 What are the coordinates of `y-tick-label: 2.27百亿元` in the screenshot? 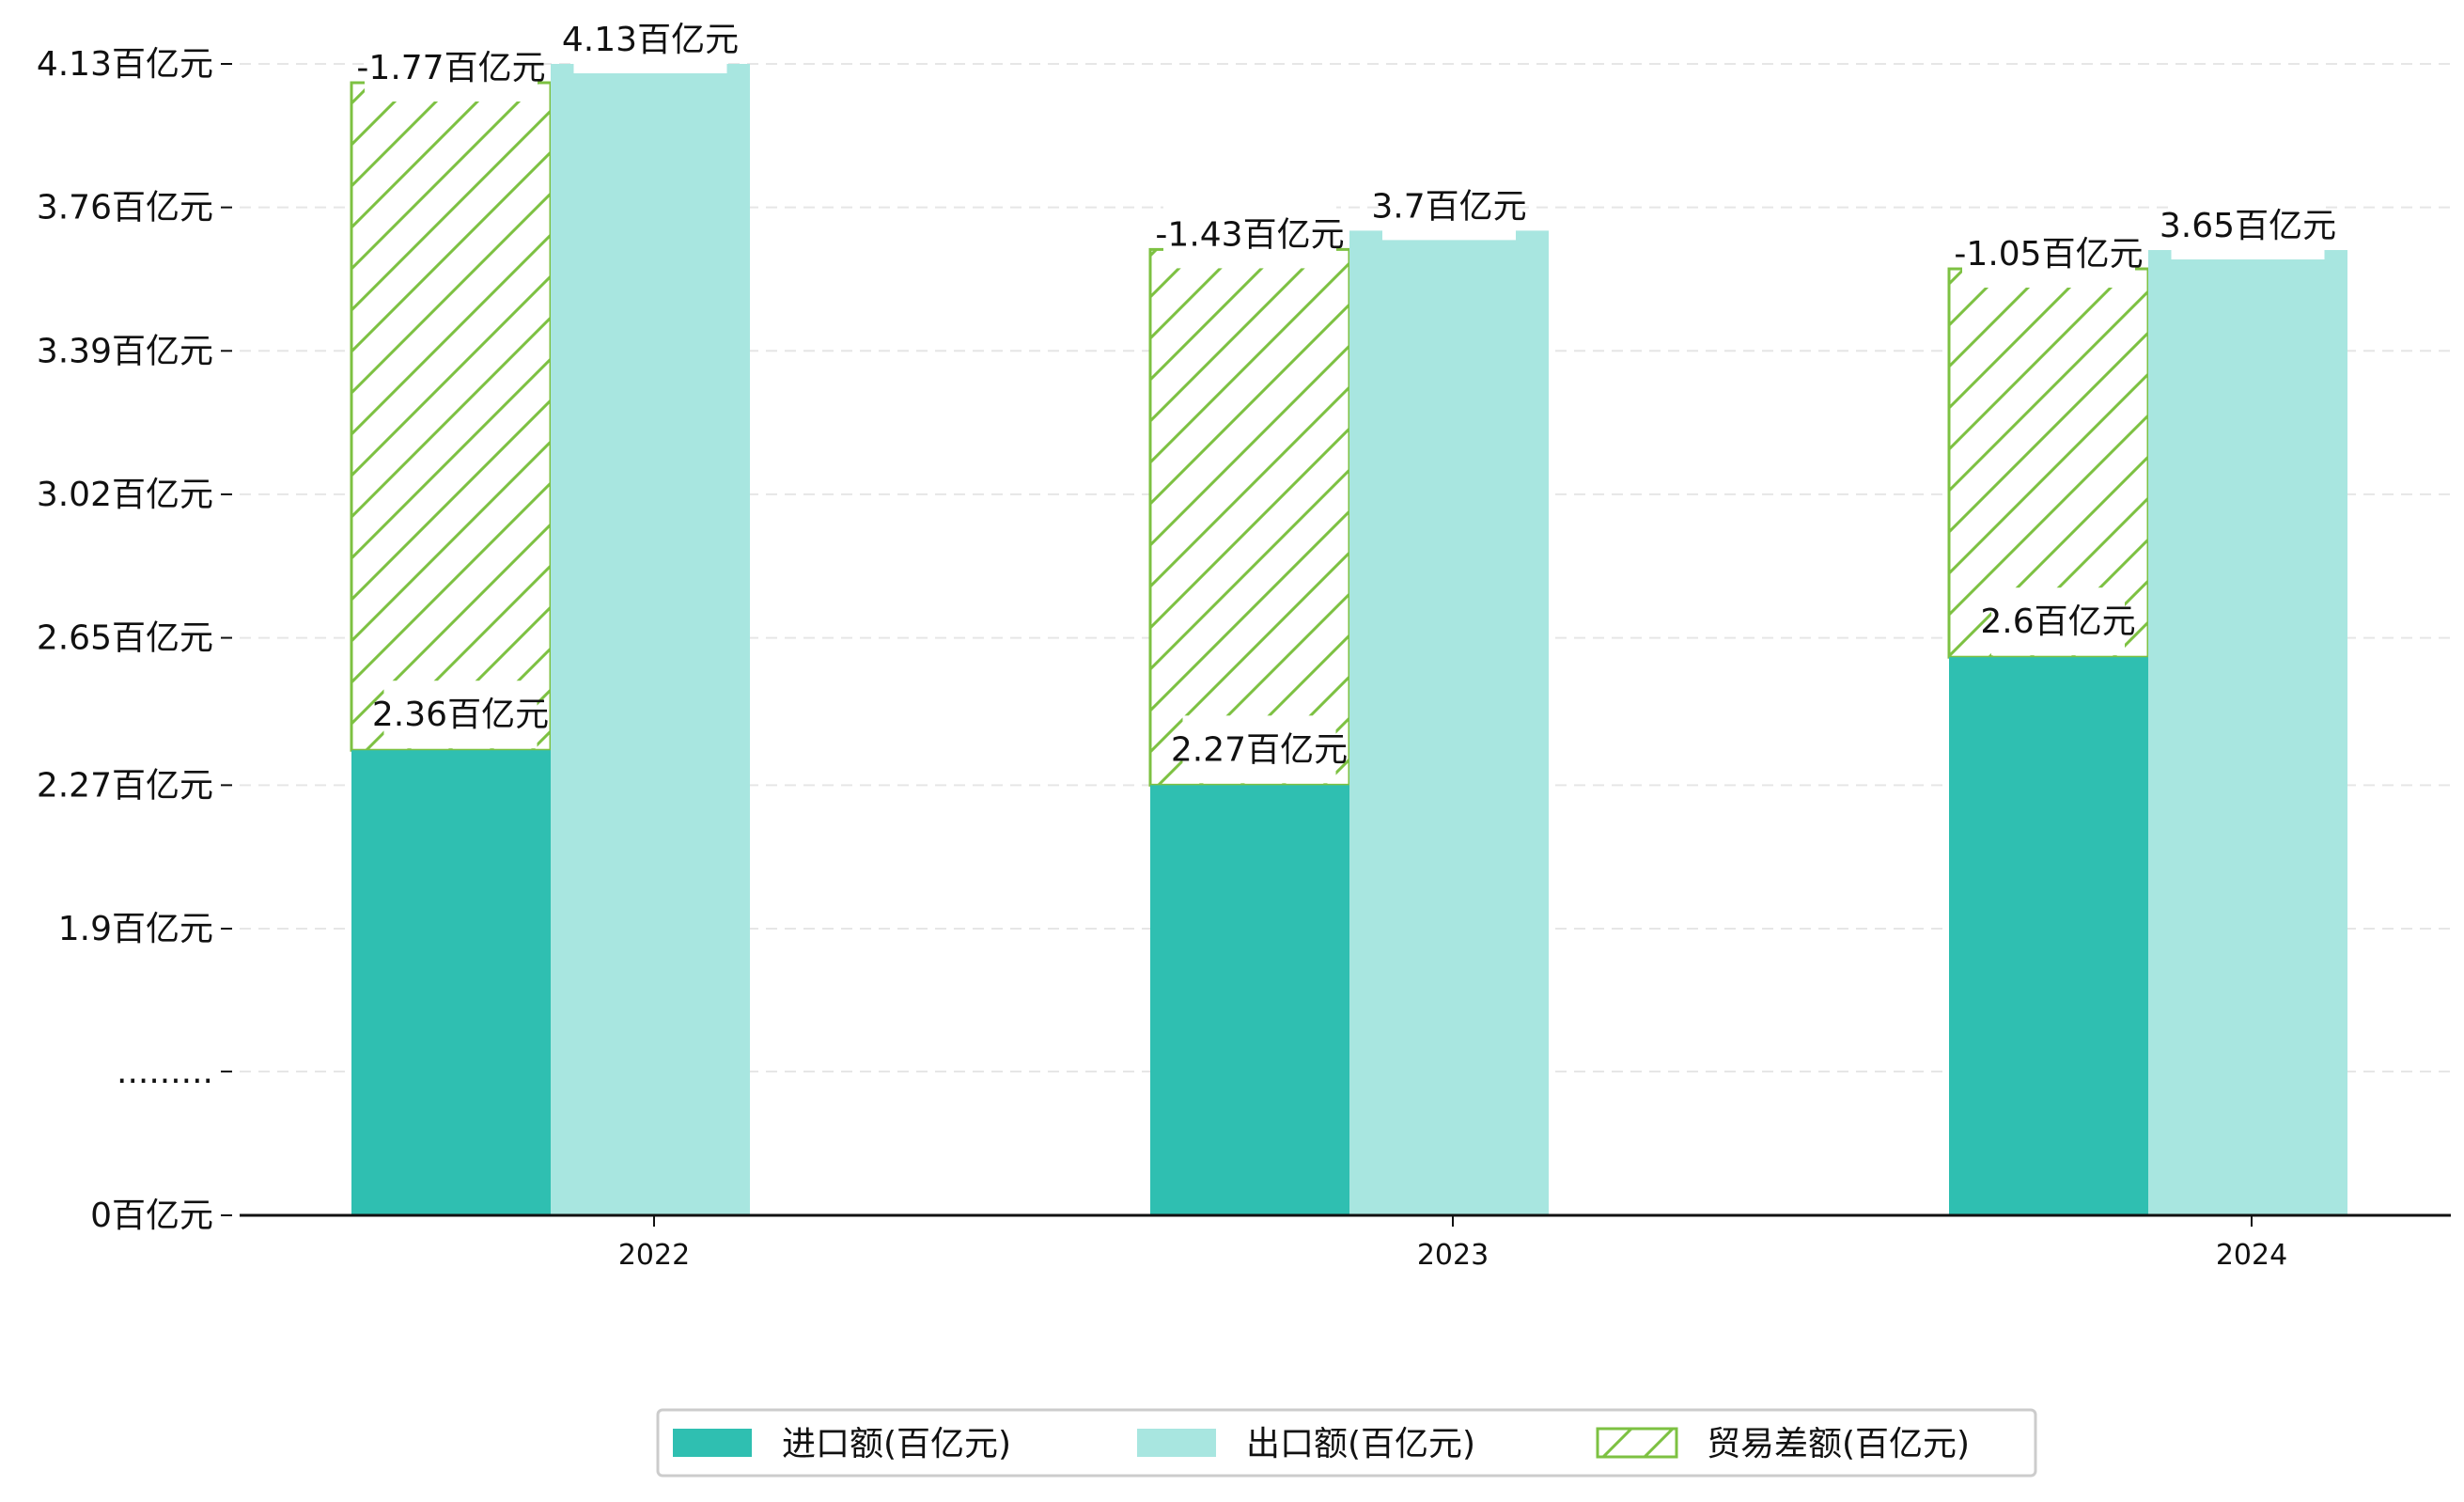 It's located at (125, 785).